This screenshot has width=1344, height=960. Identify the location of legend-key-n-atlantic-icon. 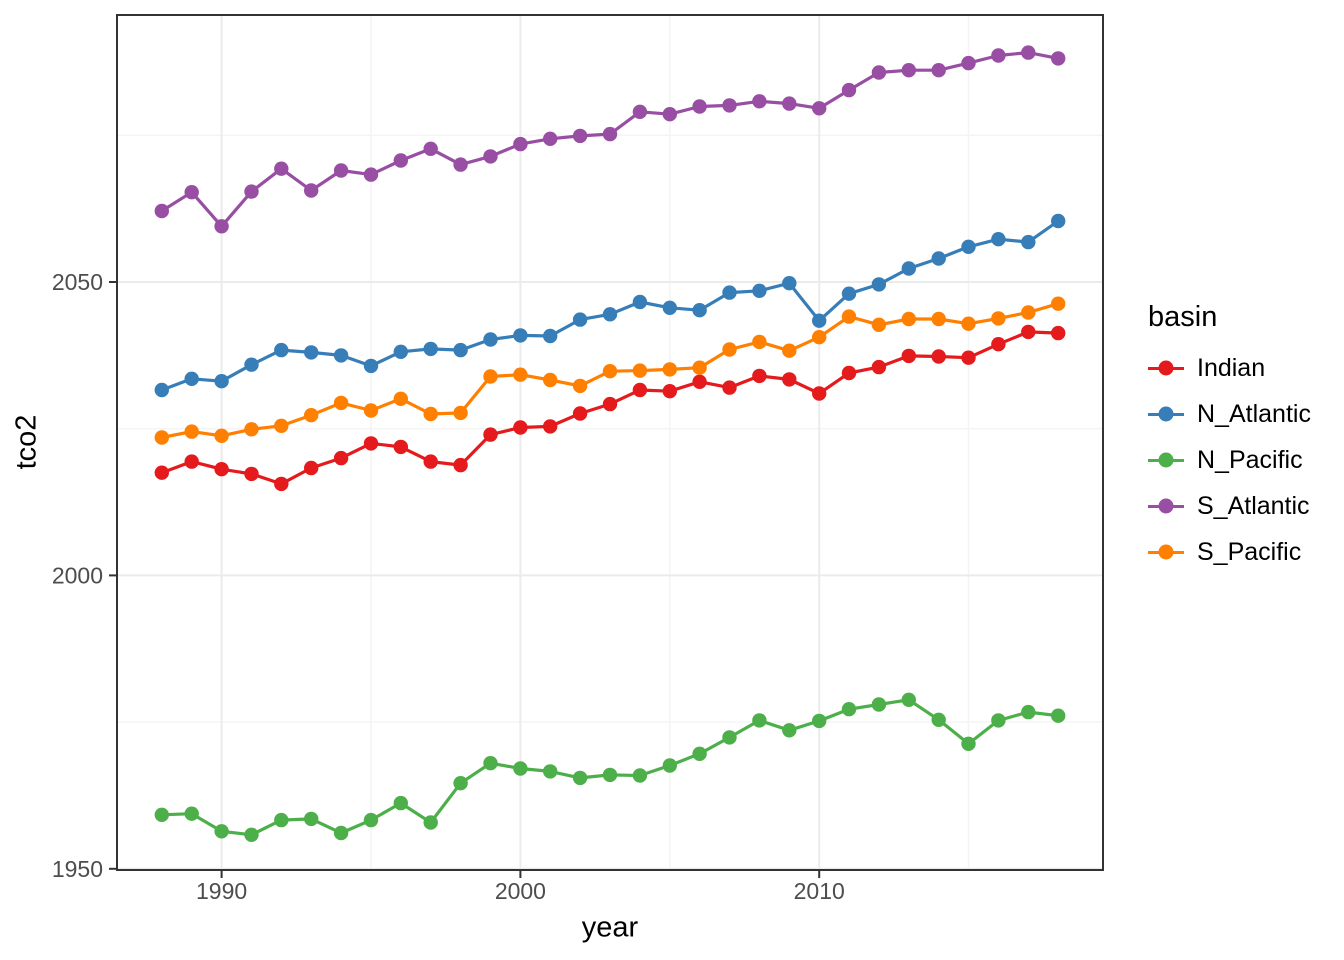
(1166, 414).